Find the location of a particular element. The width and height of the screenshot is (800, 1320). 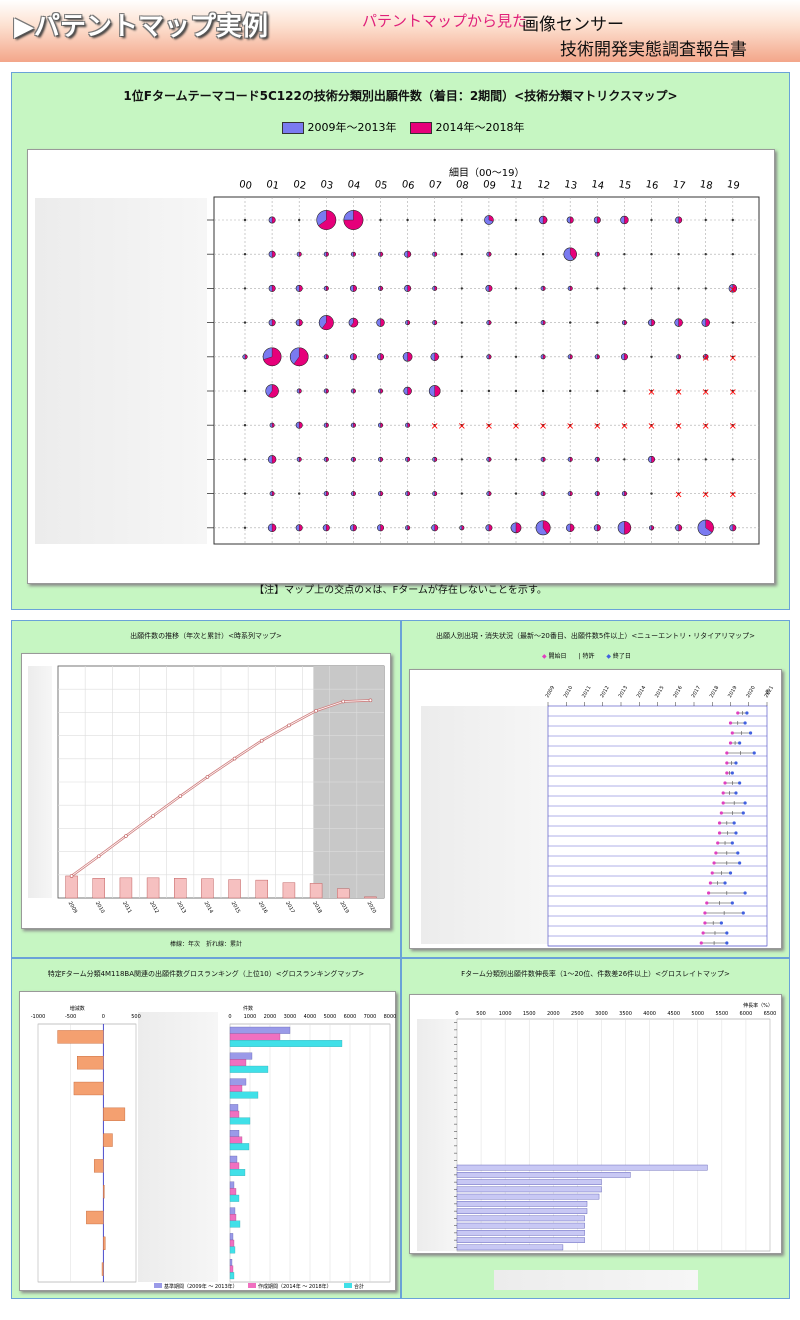

ts-x-label: 2011 is located at coordinates (127, 907).